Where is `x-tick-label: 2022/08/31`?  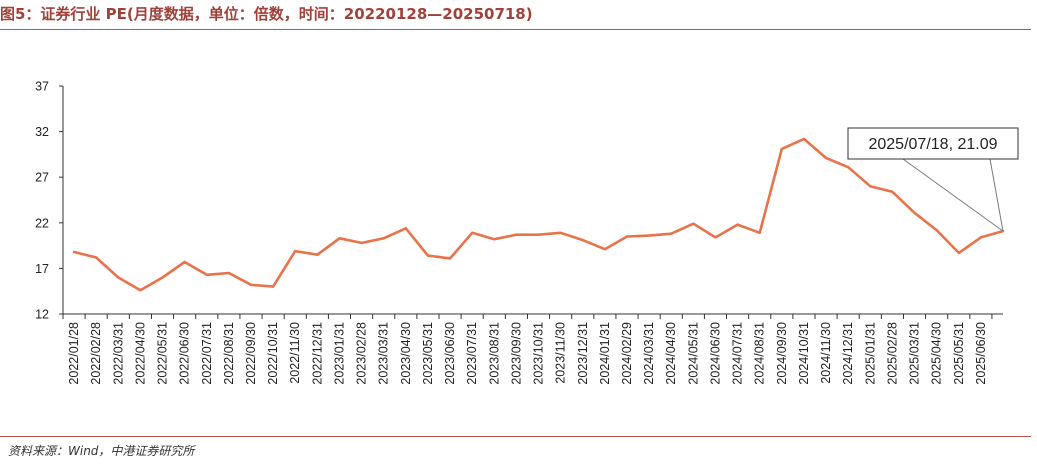 x-tick-label: 2022/08/31 is located at coordinates (229, 353).